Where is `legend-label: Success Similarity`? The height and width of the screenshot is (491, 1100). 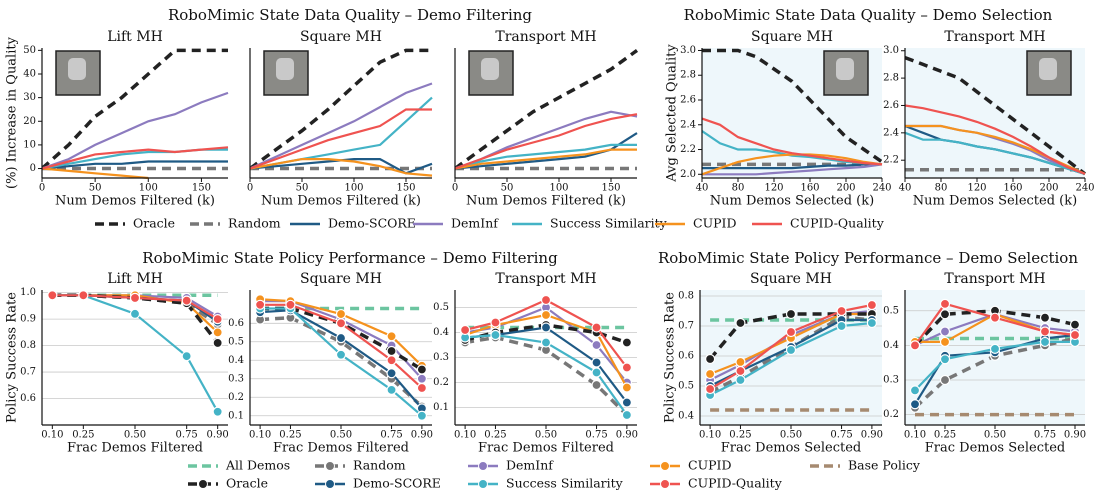
legend-label: Success Similarity is located at coordinates (609, 223).